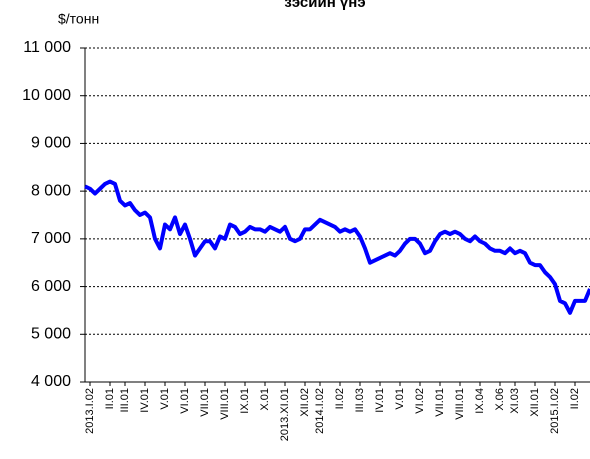 This screenshot has height=459, width=590. What do you see at coordinates (51, 190) in the screenshot?
I see `y-tick-label: 8 000` at bounding box center [51, 190].